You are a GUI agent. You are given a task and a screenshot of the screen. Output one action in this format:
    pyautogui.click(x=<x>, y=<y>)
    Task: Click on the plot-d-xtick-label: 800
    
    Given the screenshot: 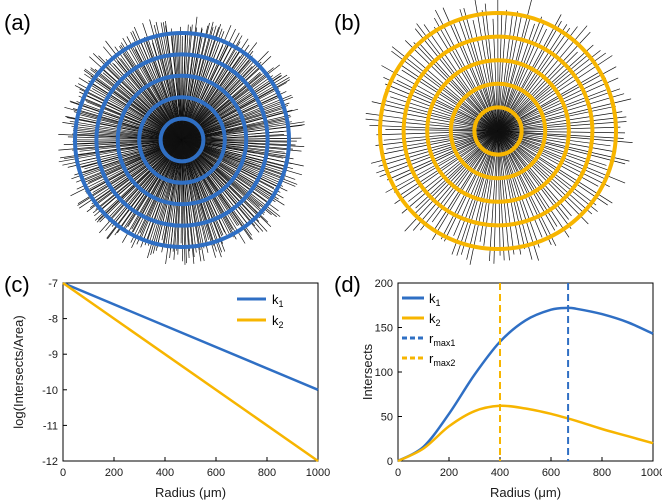 What is the action you would take?
    pyautogui.click(x=602, y=473)
    